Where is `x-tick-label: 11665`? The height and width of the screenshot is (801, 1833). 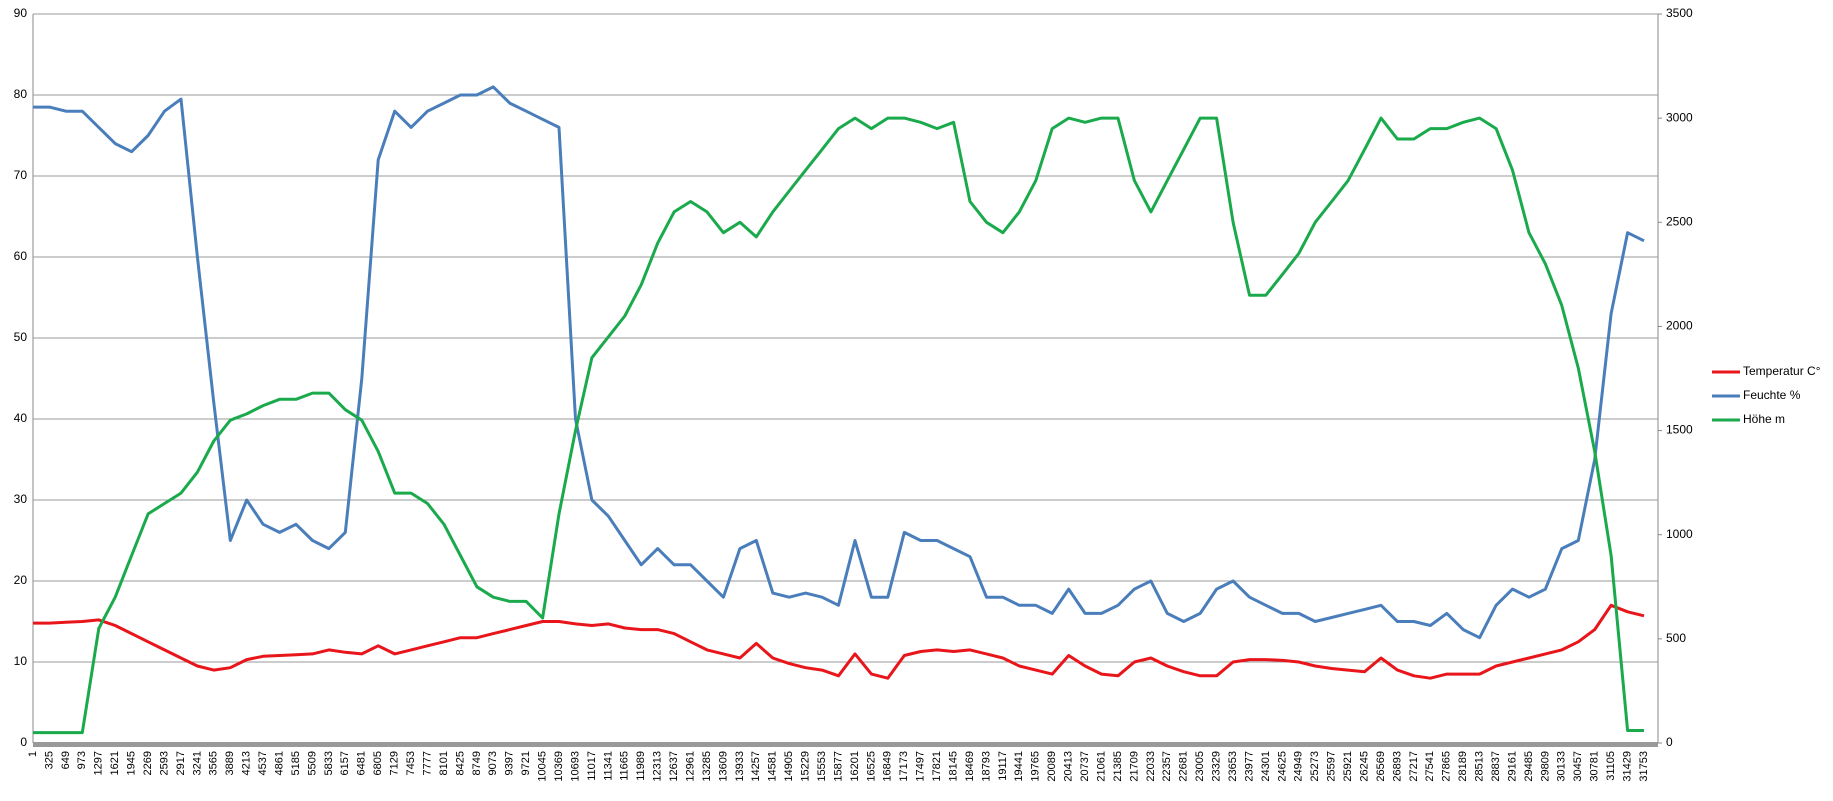
x-tick-label: 11665 is located at coordinates (625, 766).